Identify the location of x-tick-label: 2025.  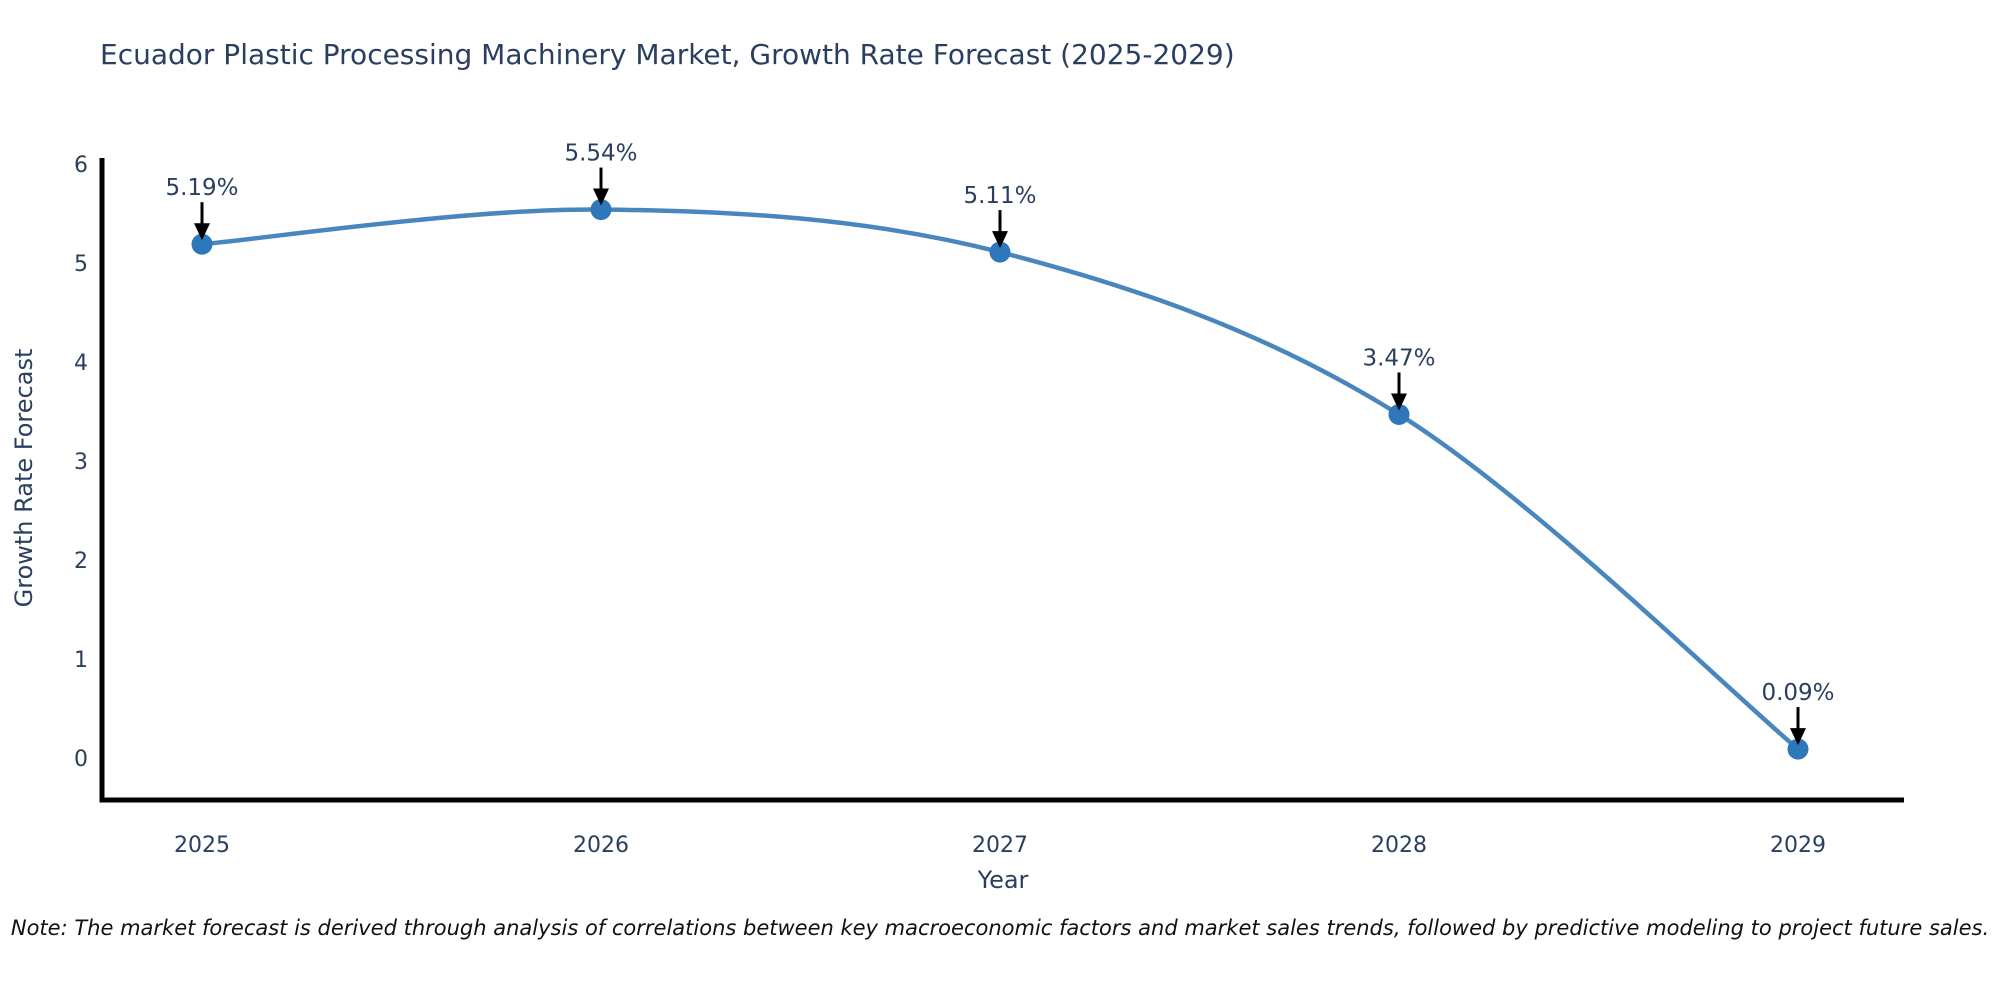
(202, 845).